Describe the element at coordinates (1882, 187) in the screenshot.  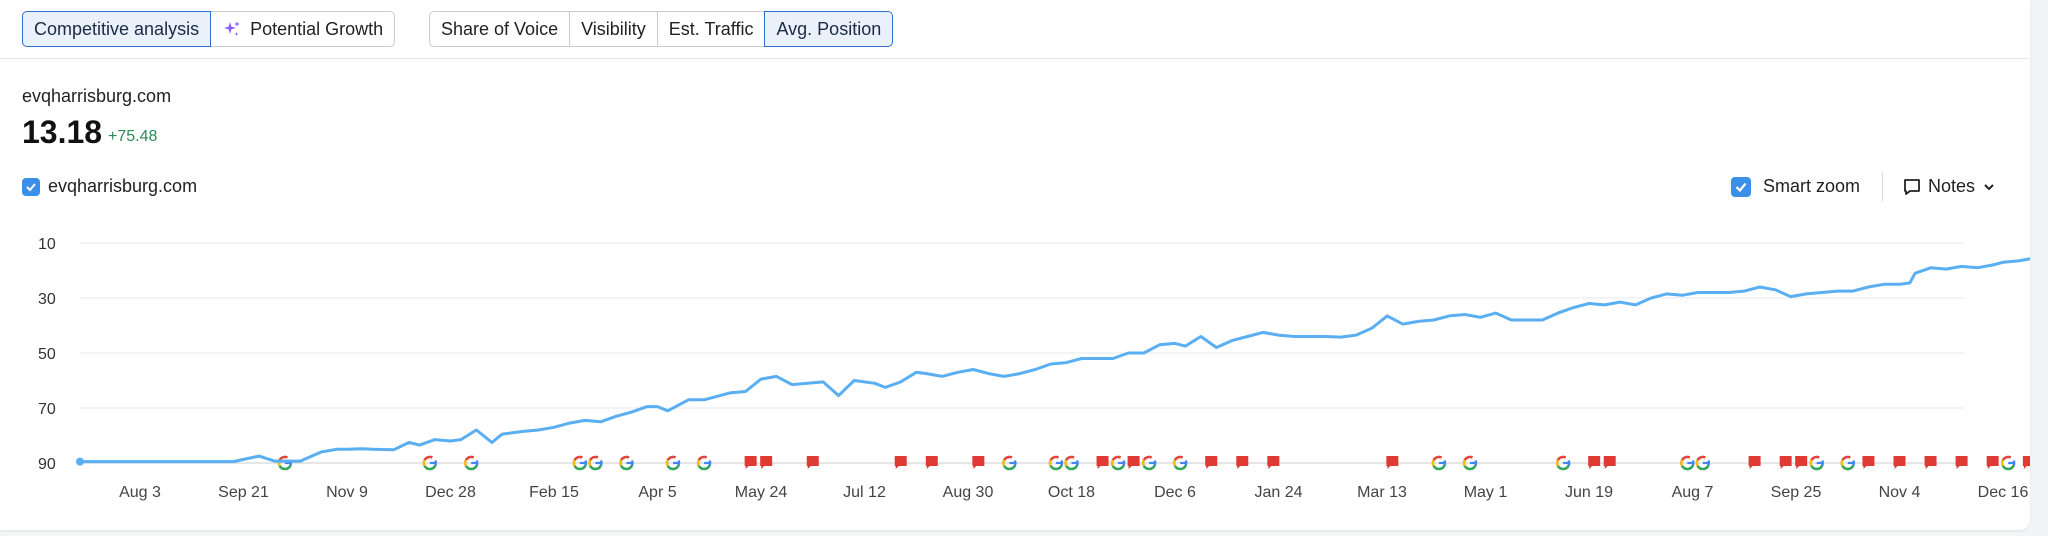
I see `divider` at that location.